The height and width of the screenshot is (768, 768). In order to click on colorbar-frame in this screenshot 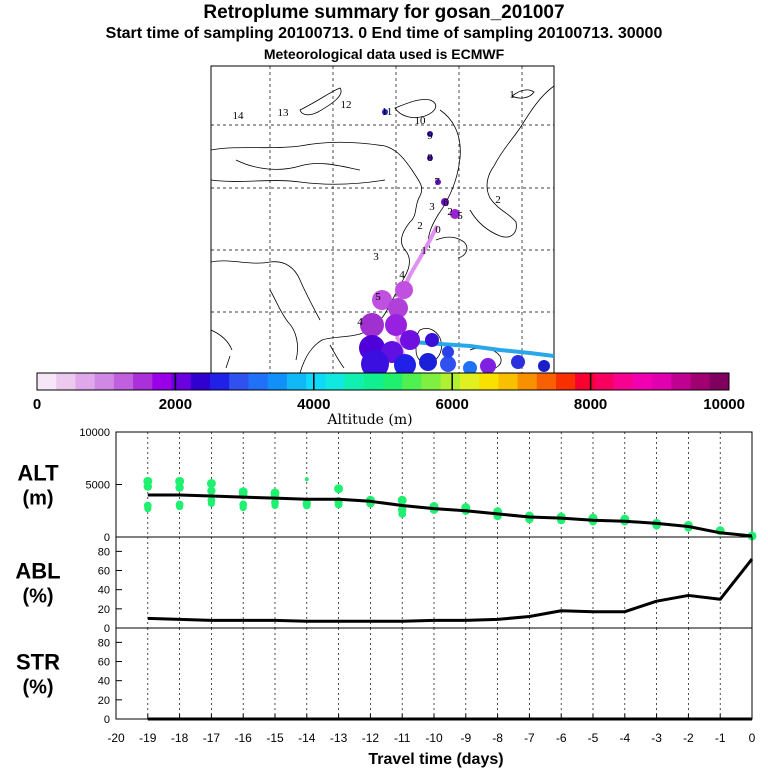, I will do `click(383, 381)`.